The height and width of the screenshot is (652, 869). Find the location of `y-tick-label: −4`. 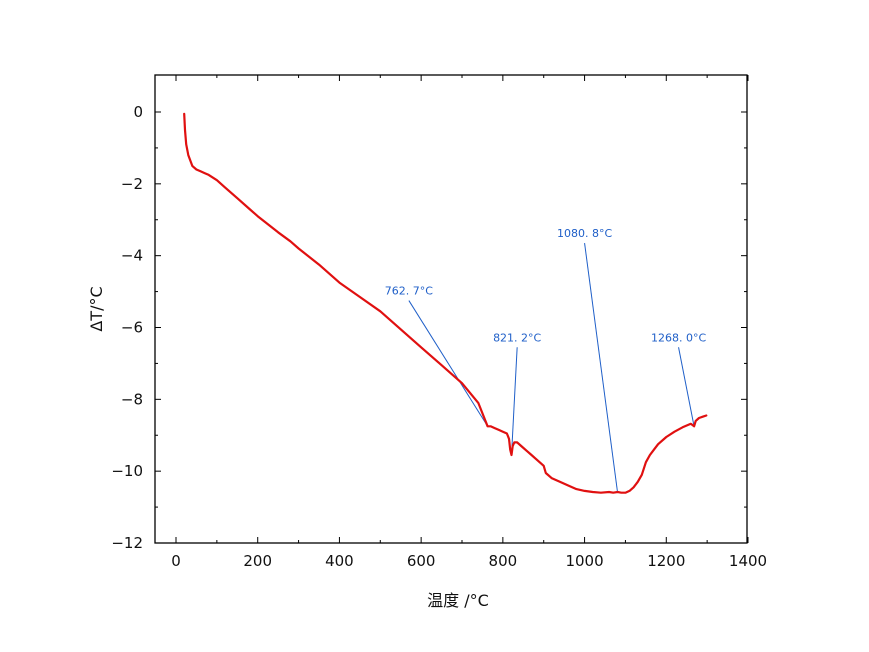

y-tick-label: −4 is located at coordinates (132, 256).